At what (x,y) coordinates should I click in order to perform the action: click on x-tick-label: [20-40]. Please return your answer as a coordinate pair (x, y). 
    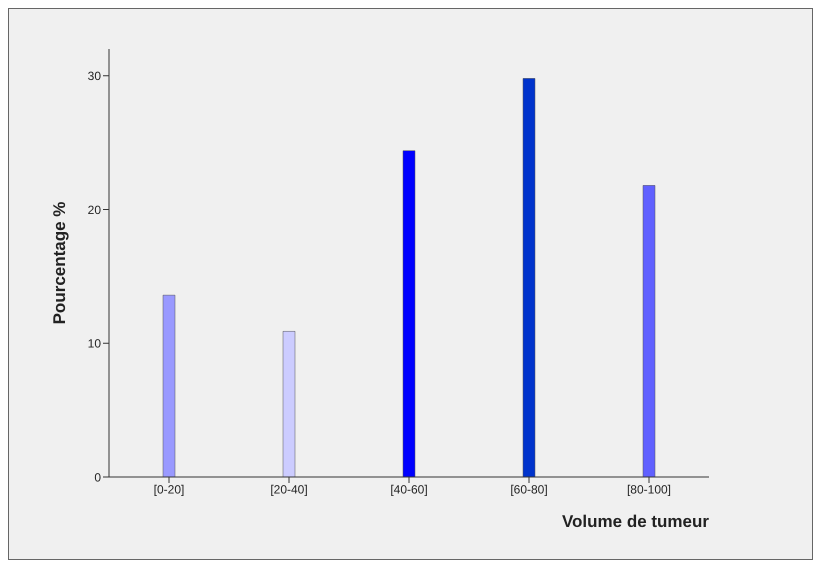
    Looking at the image, I should click on (289, 489).